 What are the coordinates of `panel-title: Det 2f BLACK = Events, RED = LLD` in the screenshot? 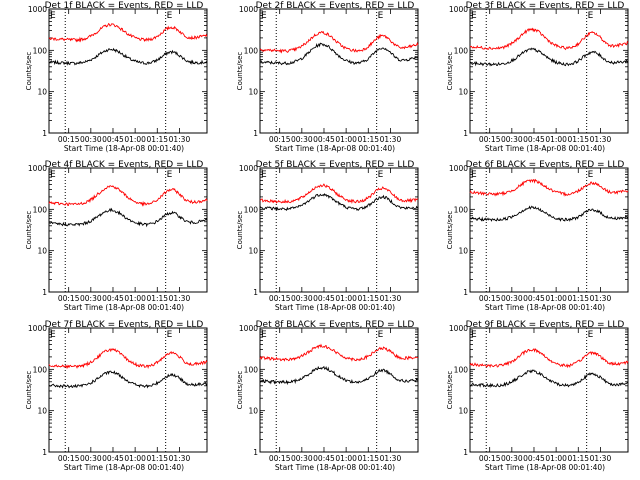 It's located at (335, 6).